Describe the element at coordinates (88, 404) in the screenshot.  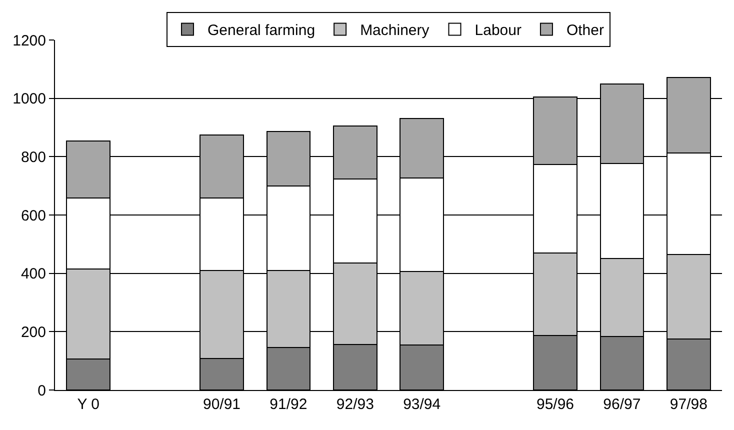
I see `x-tick-label: Y 0` at that location.